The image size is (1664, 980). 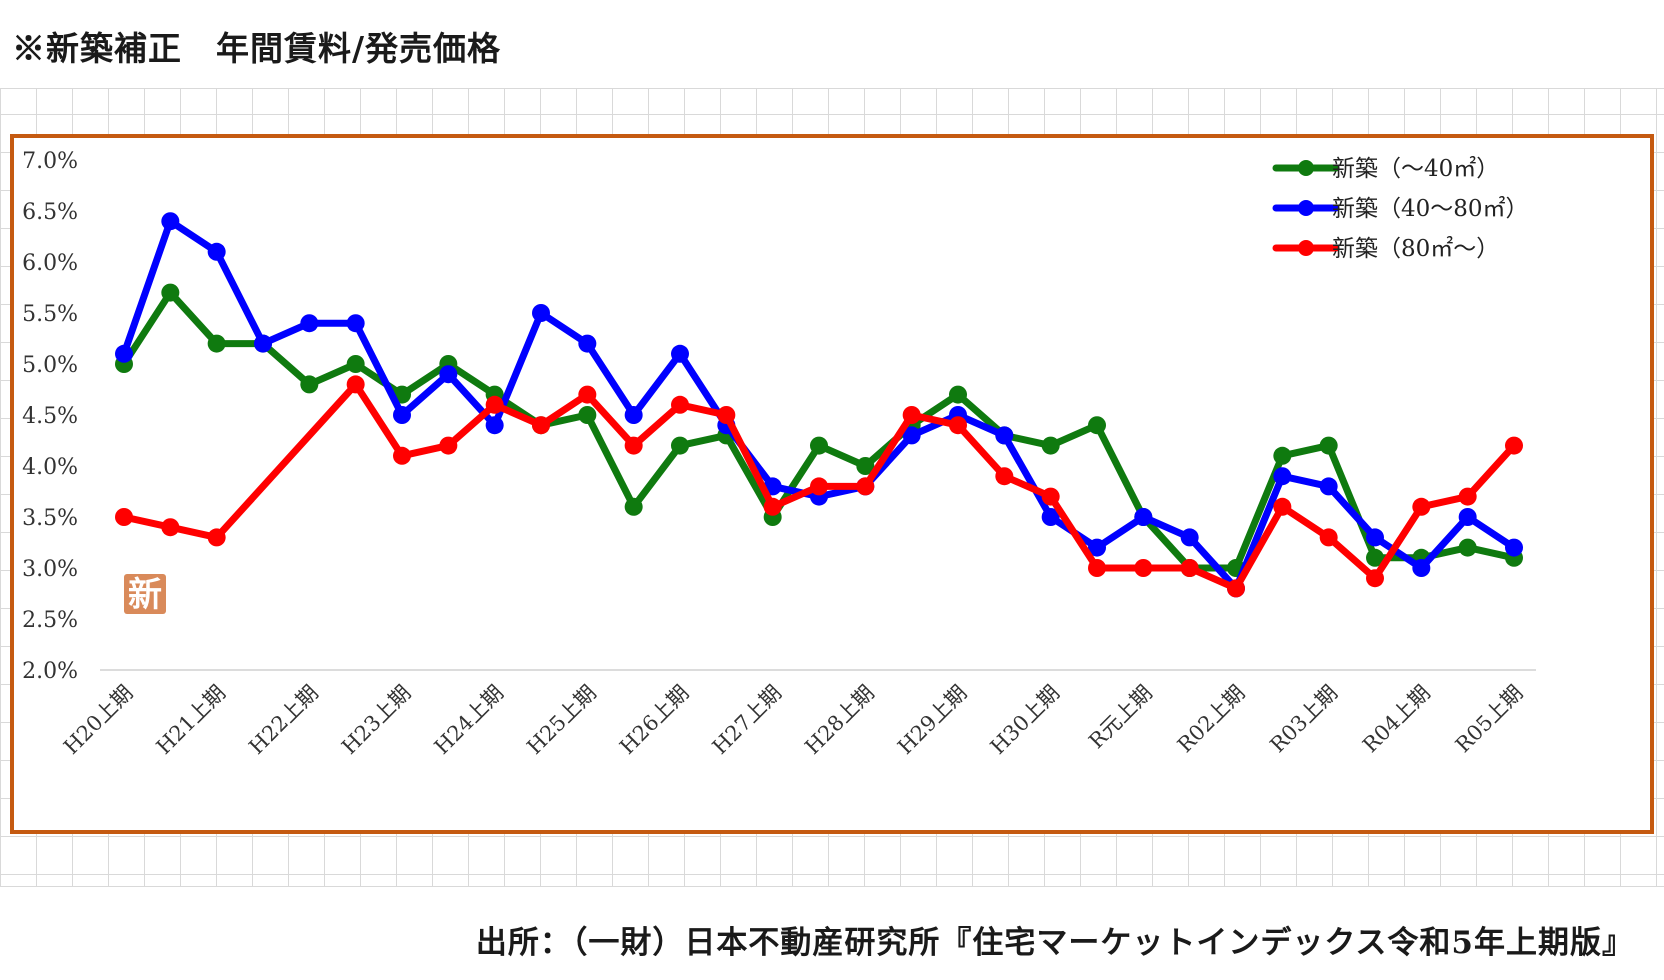 What do you see at coordinates (1120, 717) in the screenshot?
I see `x-tick-label: R元上期` at bounding box center [1120, 717].